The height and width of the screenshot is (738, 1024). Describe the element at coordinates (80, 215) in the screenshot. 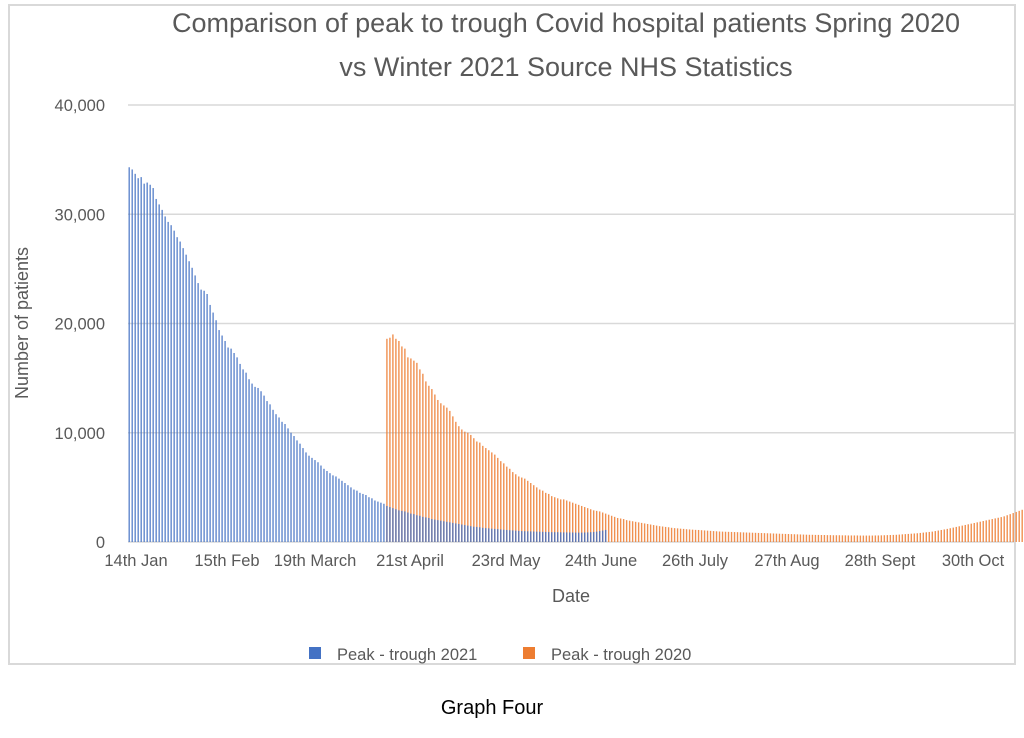

I see `y-tick-label: 30,000` at that location.